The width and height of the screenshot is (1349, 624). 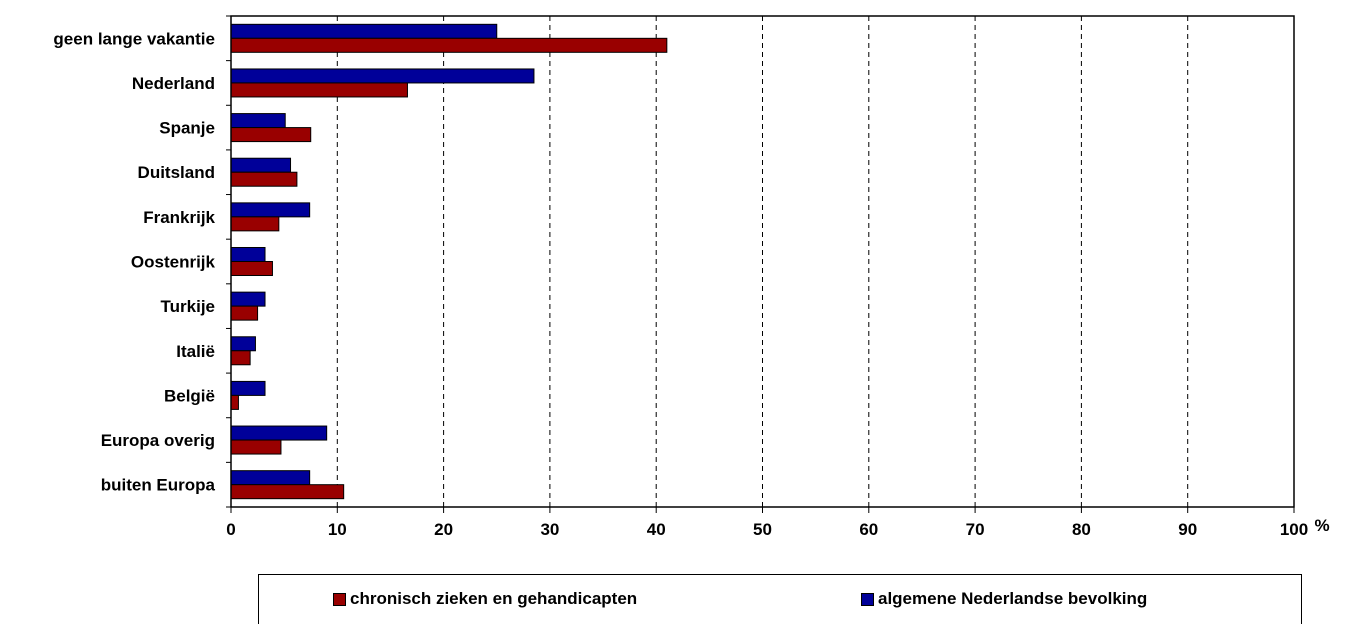 I want to click on category-label: Frankrijk, so click(x=179, y=217).